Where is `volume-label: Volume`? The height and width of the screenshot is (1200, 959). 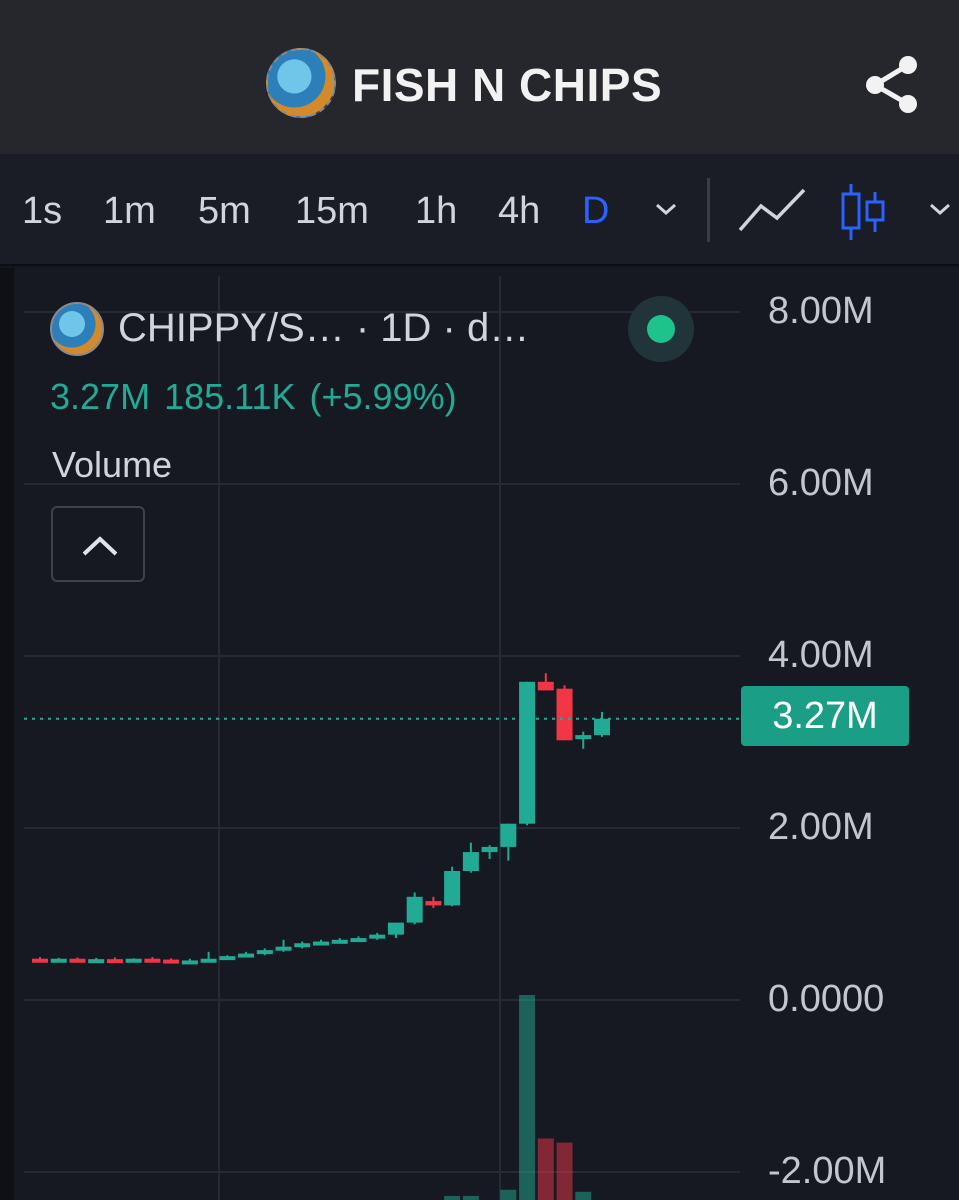 volume-label: Volume is located at coordinates (112, 464).